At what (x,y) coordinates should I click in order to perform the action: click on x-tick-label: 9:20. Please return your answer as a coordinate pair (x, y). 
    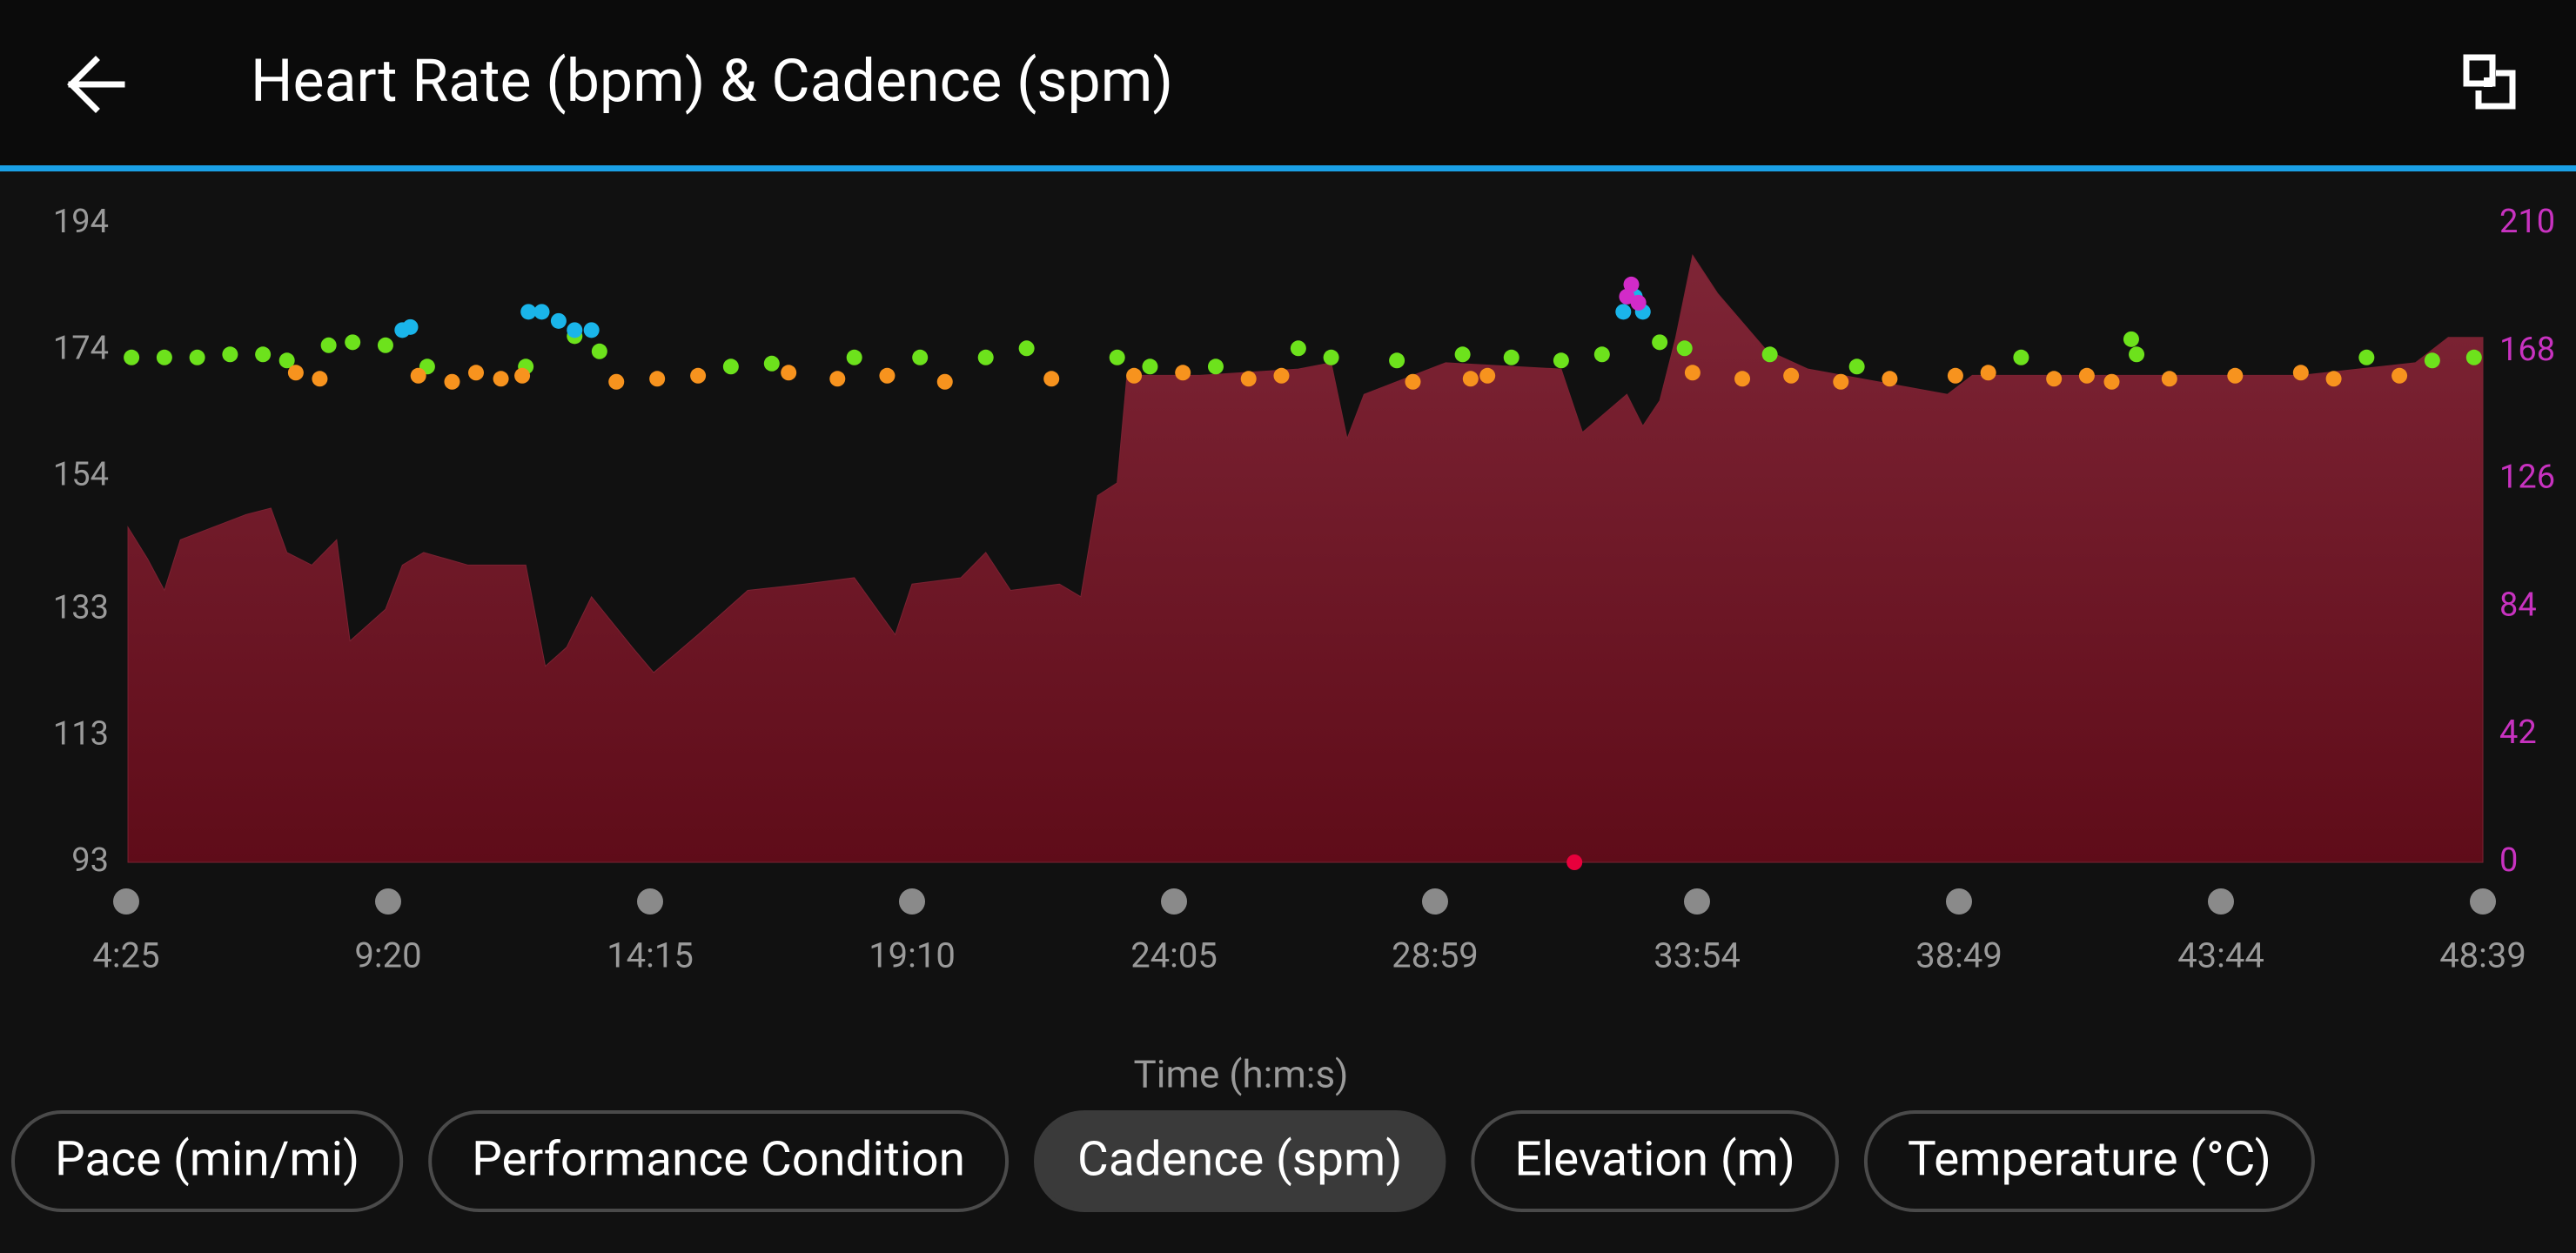
    Looking at the image, I should click on (387, 955).